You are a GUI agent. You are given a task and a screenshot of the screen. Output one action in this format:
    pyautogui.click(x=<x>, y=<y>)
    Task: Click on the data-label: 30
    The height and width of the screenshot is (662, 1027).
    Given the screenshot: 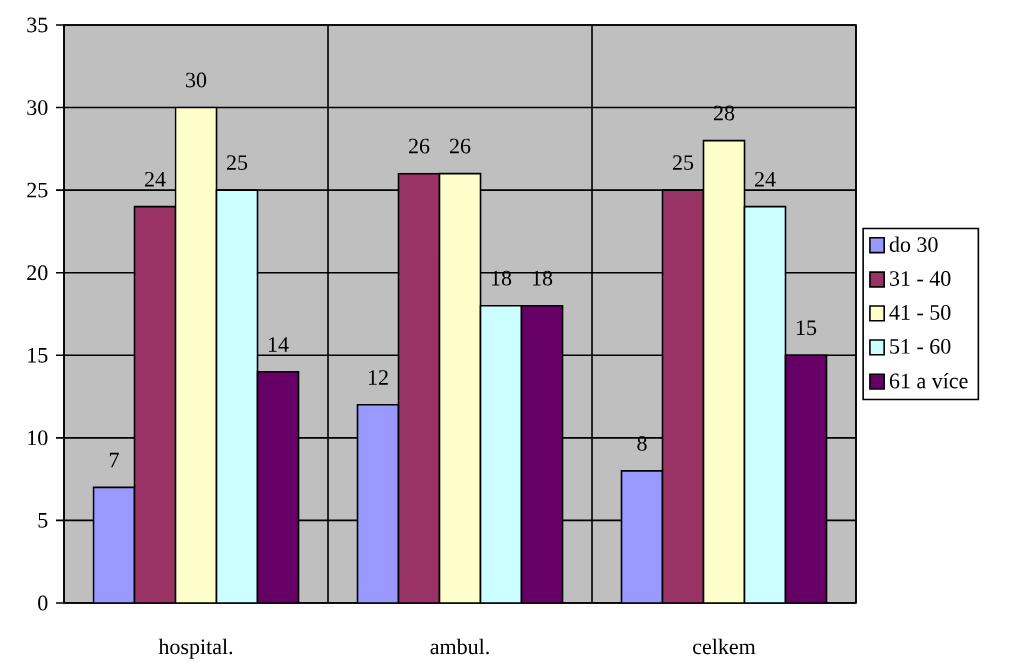 What is the action you would take?
    pyautogui.click(x=196, y=80)
    